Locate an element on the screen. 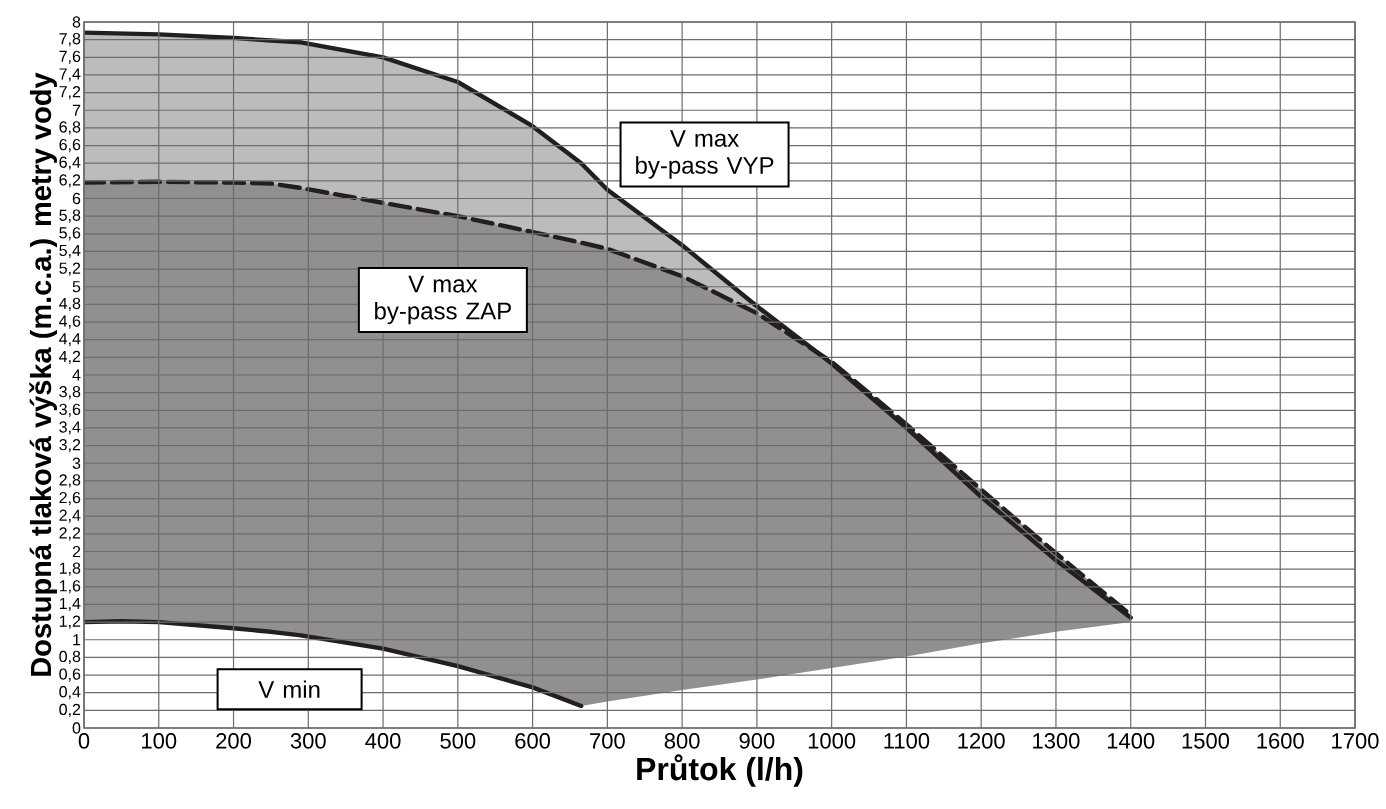 Image resolution: width=1386 pixels, height=809 pixels. y-tick-label: 1,6 is located at coordinates (70, 587).